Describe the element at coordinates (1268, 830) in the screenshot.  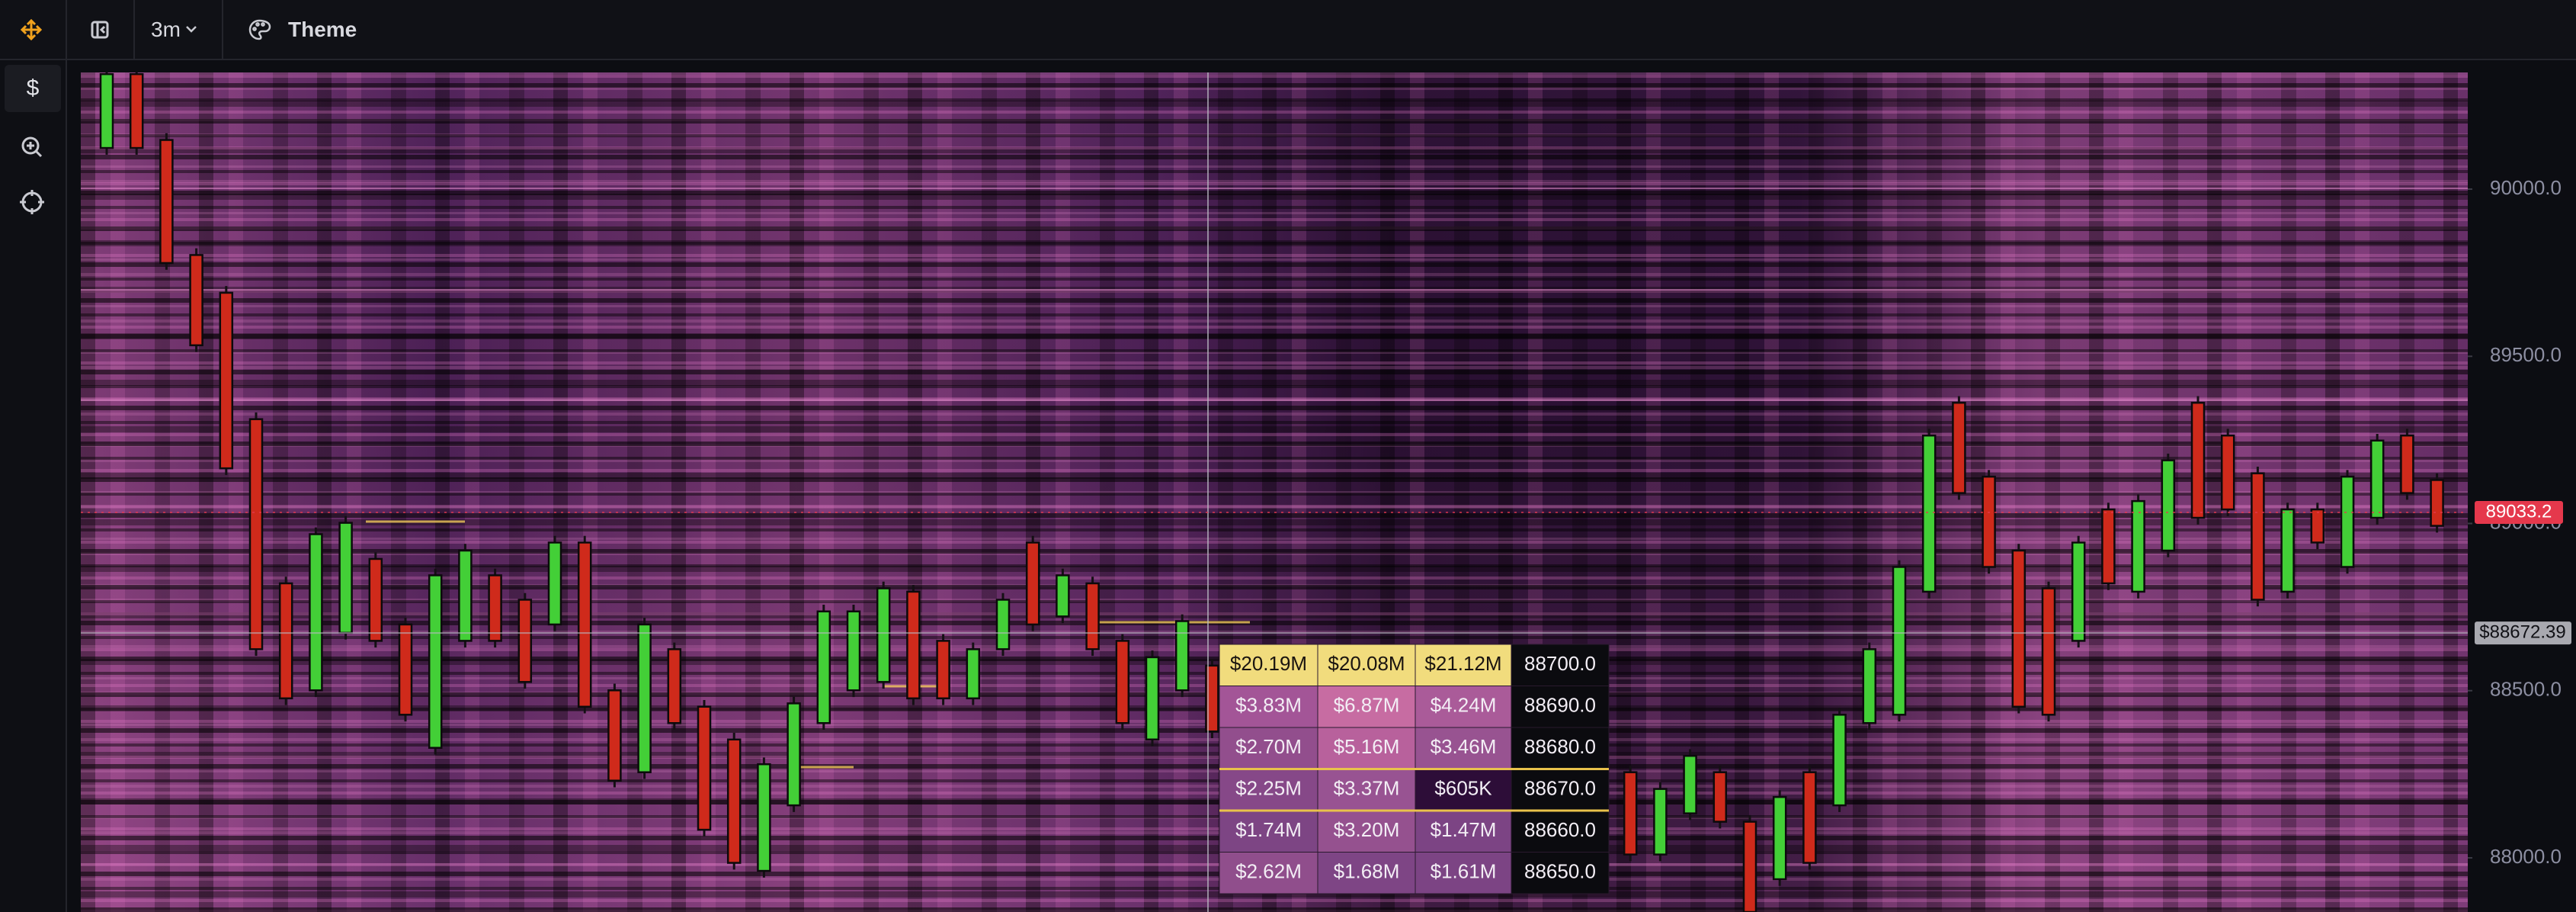
I see `tooltip-cell-text: $1.74M` at that location.